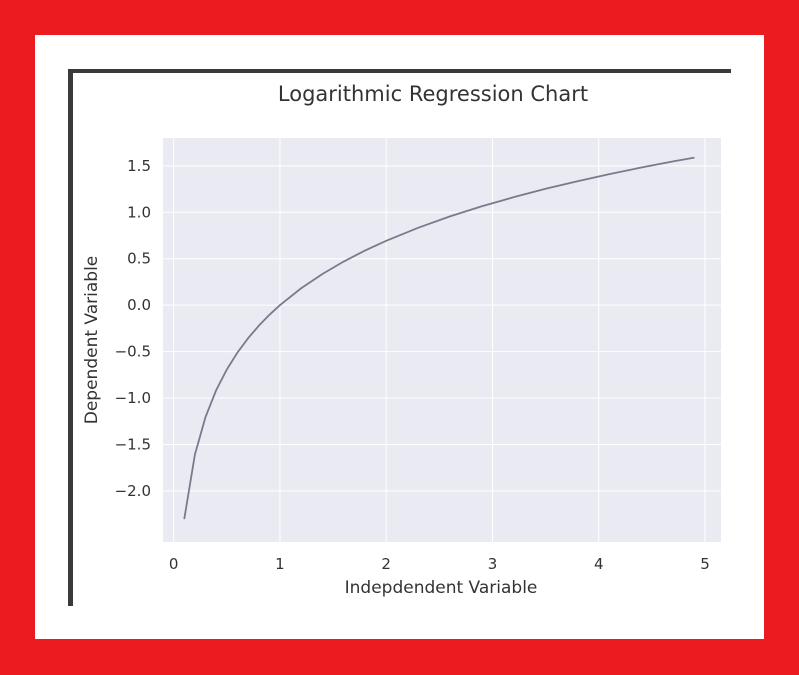 The image size is (799, 675). I want to click on x-tick-label: 5, so click(705, 564).